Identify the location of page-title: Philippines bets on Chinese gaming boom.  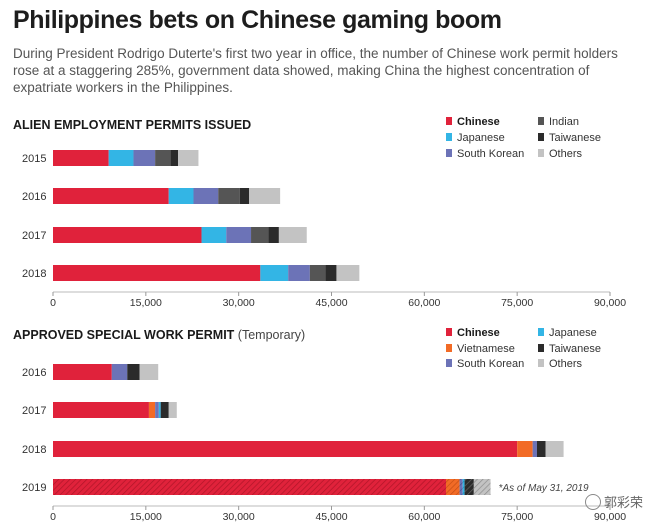
(257, 20).